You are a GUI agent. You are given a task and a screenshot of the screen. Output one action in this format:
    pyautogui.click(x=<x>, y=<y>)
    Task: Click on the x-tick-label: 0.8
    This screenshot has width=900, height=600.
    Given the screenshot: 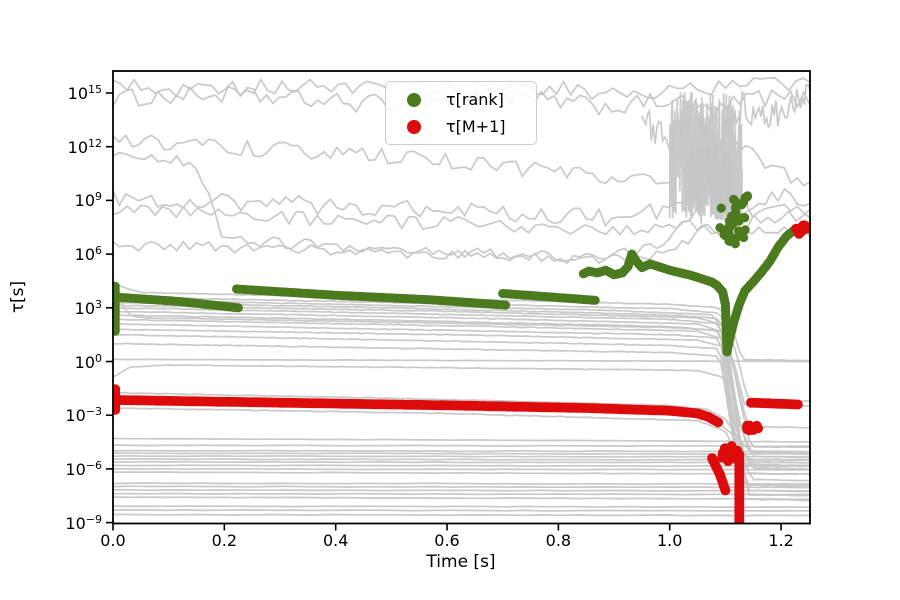 What is the action you would take?
    pyautogui.click(x=558, y=540)
    